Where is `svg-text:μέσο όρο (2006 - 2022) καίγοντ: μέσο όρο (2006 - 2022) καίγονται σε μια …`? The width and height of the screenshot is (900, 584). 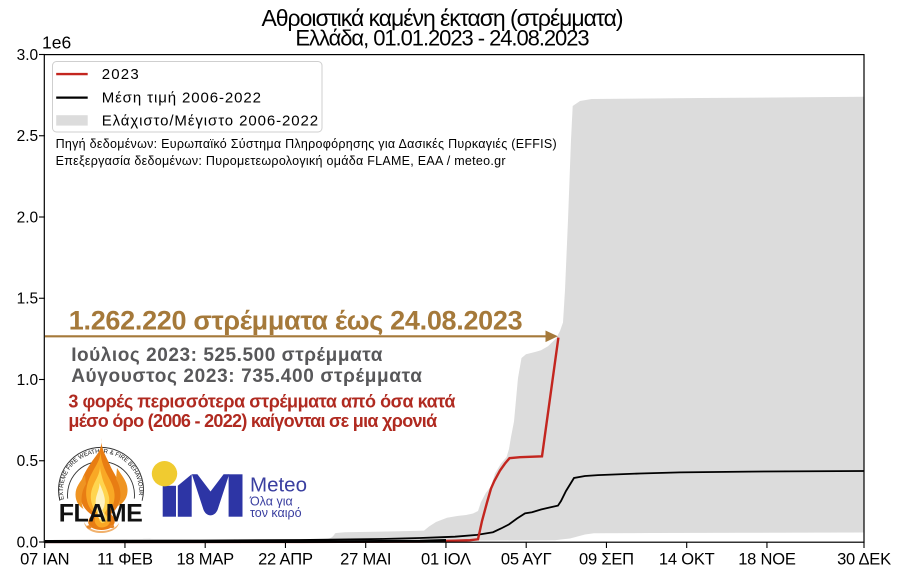
svg-text:μέσο όρο (2006 - 2022) καίγοντ: μέσο όρο (2006 - 2022) καίγονται σε μια … is located at coordinates (252, 421).